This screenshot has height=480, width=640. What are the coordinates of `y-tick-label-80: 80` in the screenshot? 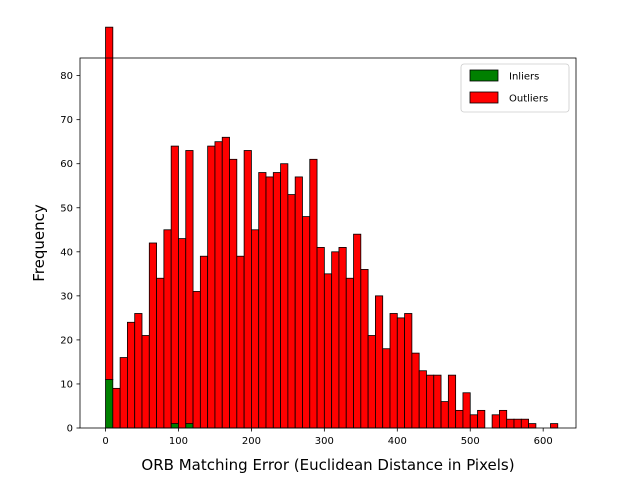 It's located at (66, 76).